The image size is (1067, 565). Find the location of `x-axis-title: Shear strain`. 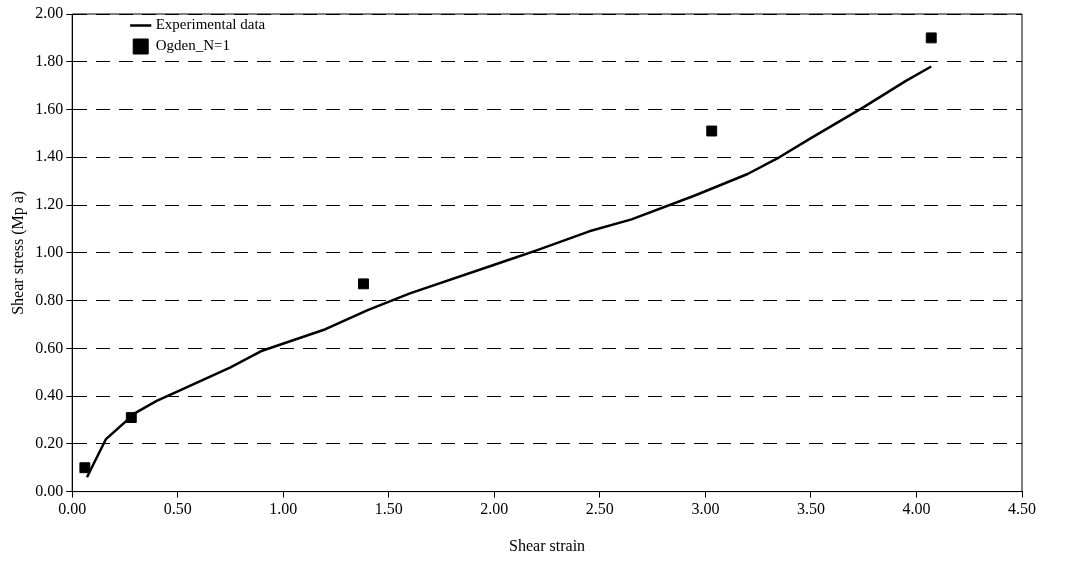

x-axis-title: Shear strain is located at coordinates (547, 545).